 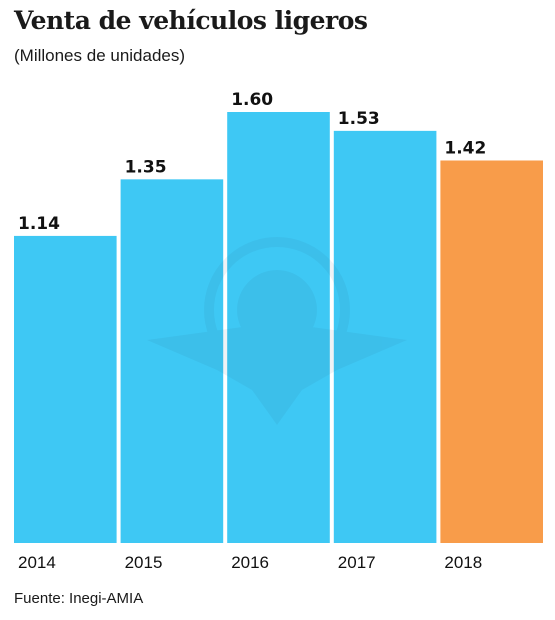 What do you see at coordinates (37, 562) in the screenshot?
I see `x-tick-label-2014: 2014` at bounding box center [37, 562].